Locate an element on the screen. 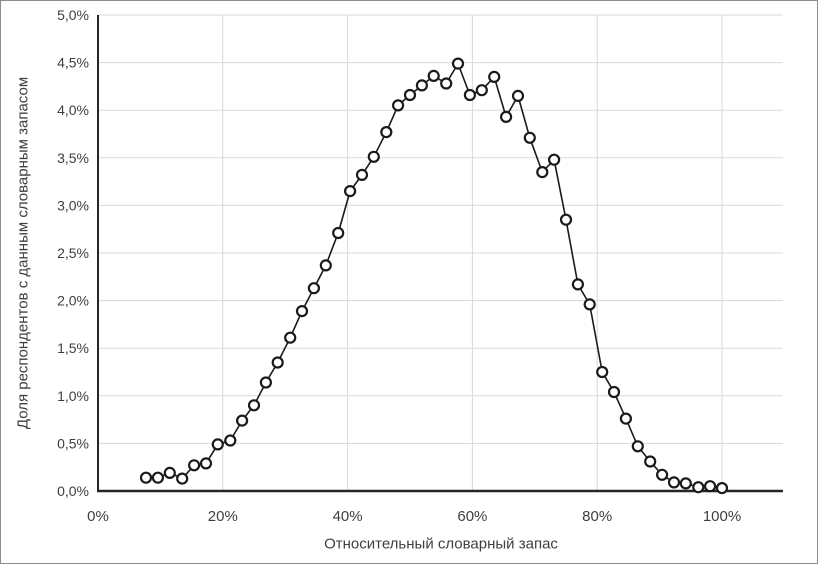 The width and height of the screenshot is (818, 564). x-axis-title: Относительный словарный запас is located at coordinates (441, 544).